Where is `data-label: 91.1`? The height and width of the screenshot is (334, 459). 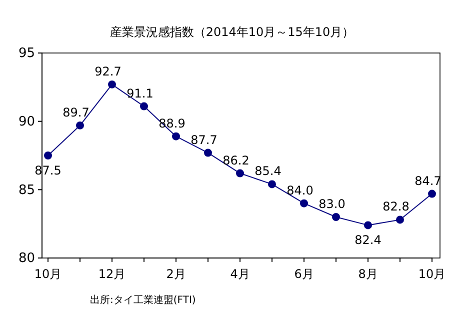 data-label: 91.1 is located at coordinates (140, 93).